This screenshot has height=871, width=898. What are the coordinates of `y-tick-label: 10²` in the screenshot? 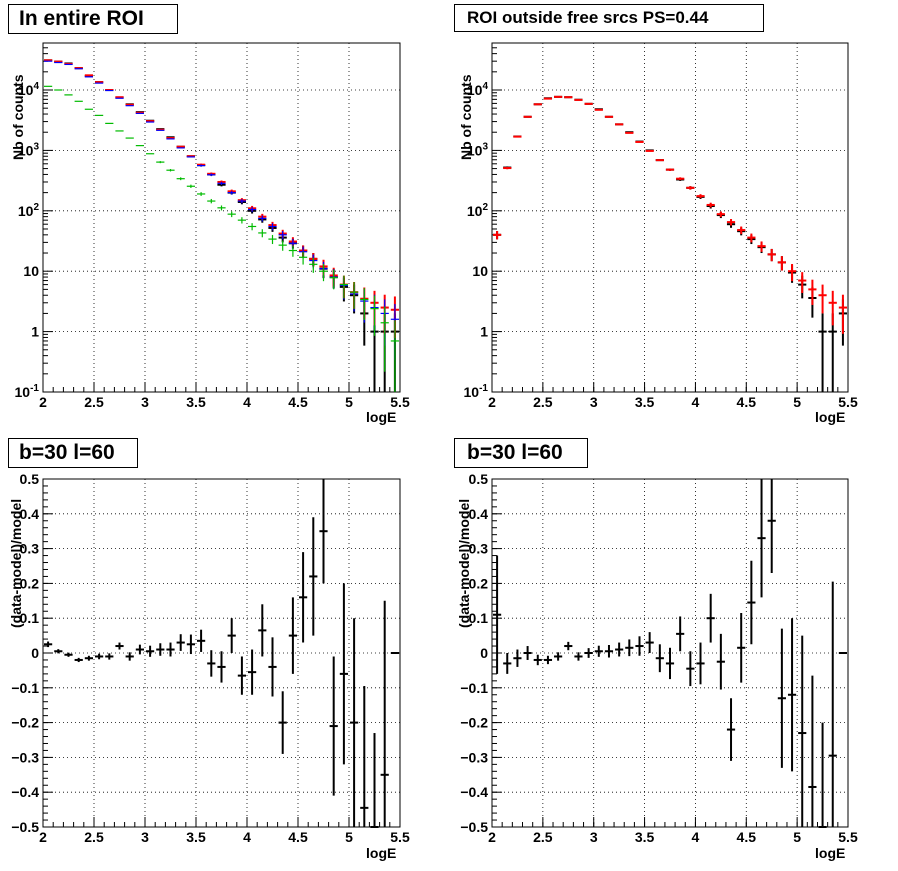 It's located at (29, 210).